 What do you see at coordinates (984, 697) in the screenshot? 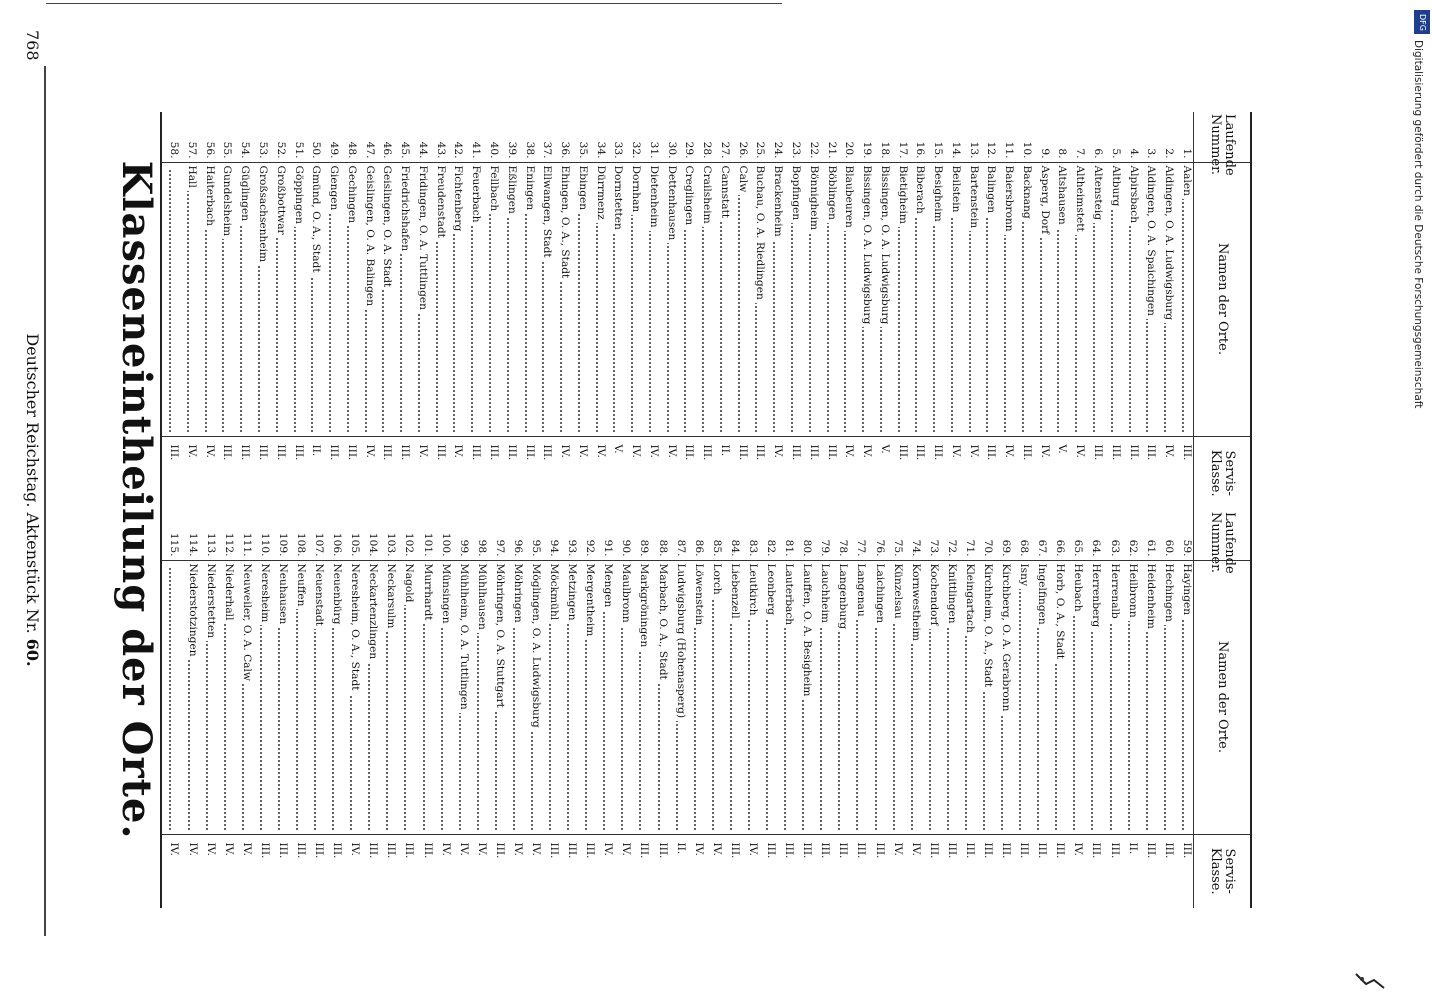
I see `place-name: Kirchheim, O. A., Stadt` at bounding box center [984, 697].